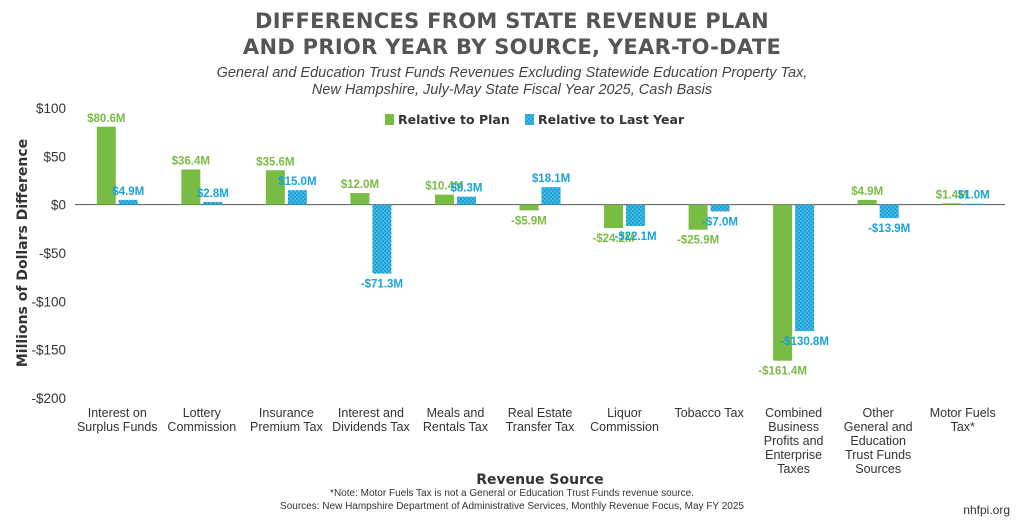 This screenshot has width=1024, height=524. I want to click on data-label-plan: $36.4M, so click(191, 161).